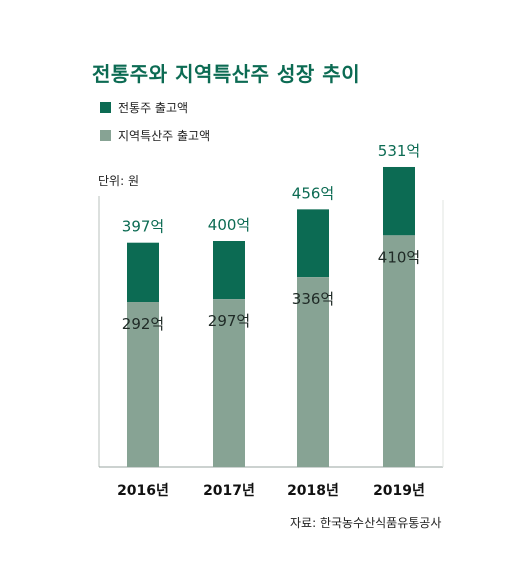  Describe the element at coordinates (105, 107) in the screenshot. I see `legend-swatch-traditional` at that location.